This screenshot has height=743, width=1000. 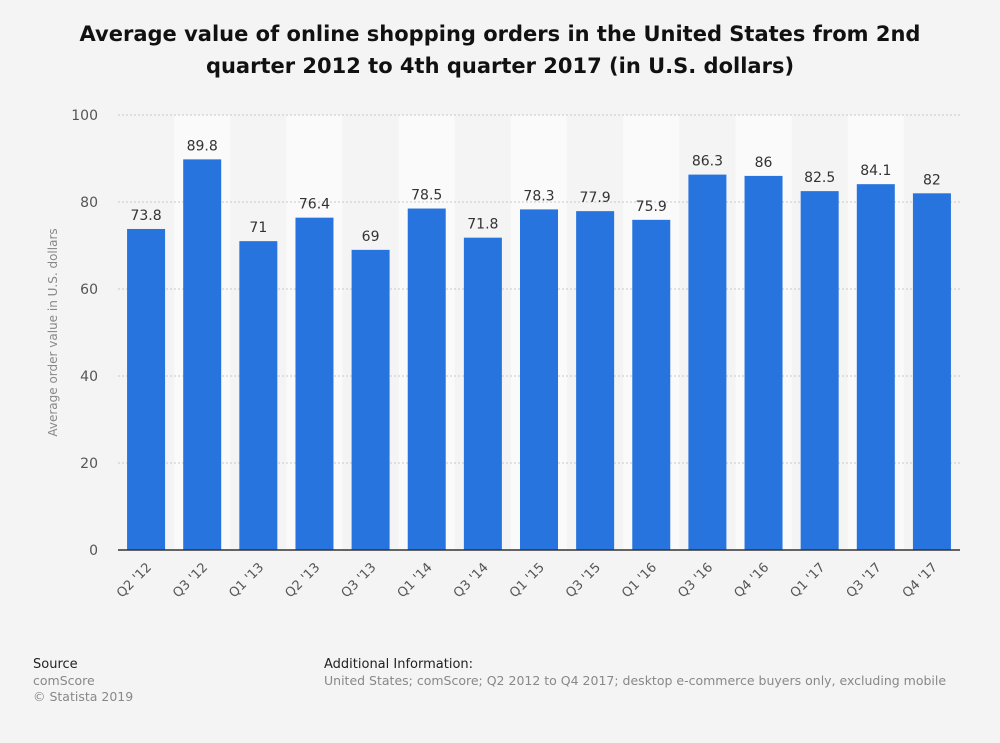 I want to click on source-name: comScore, so click(x=64, y=680).